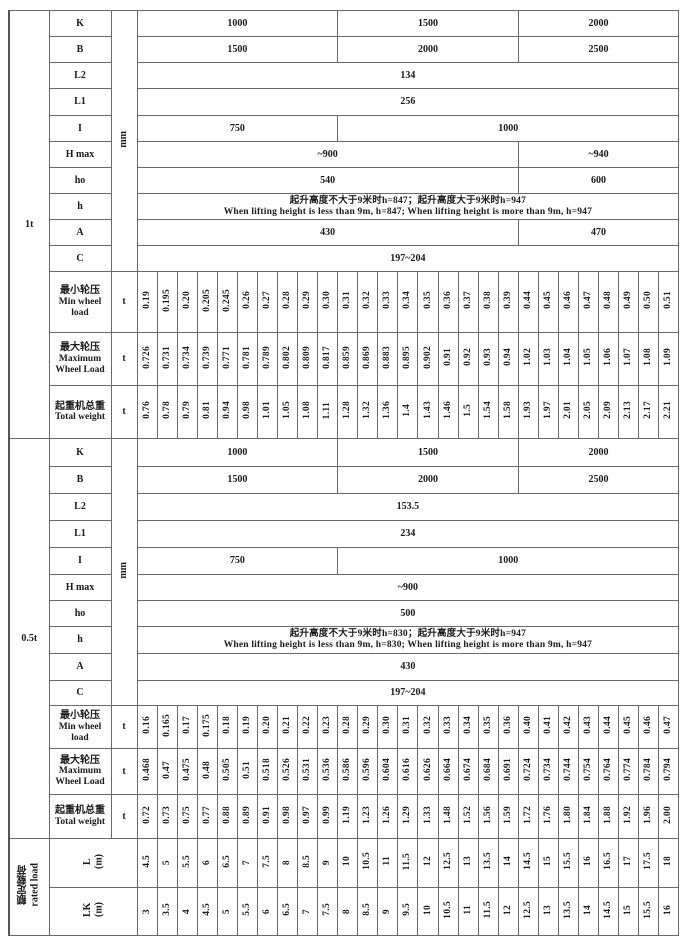 This screenshot has height=938, width=685. I want to click on value-text: 1.33, so click(427, 814).